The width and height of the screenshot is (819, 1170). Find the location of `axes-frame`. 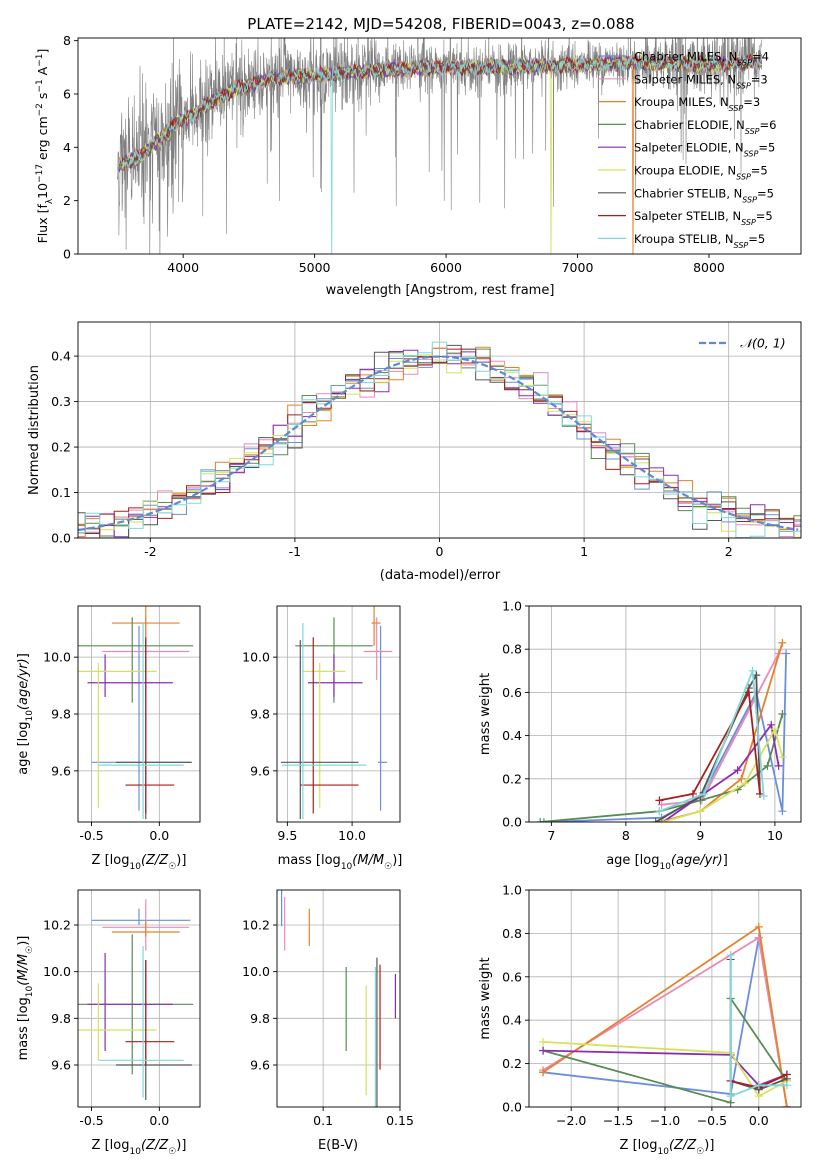

axes-frame is located at coordinates (665, 714).